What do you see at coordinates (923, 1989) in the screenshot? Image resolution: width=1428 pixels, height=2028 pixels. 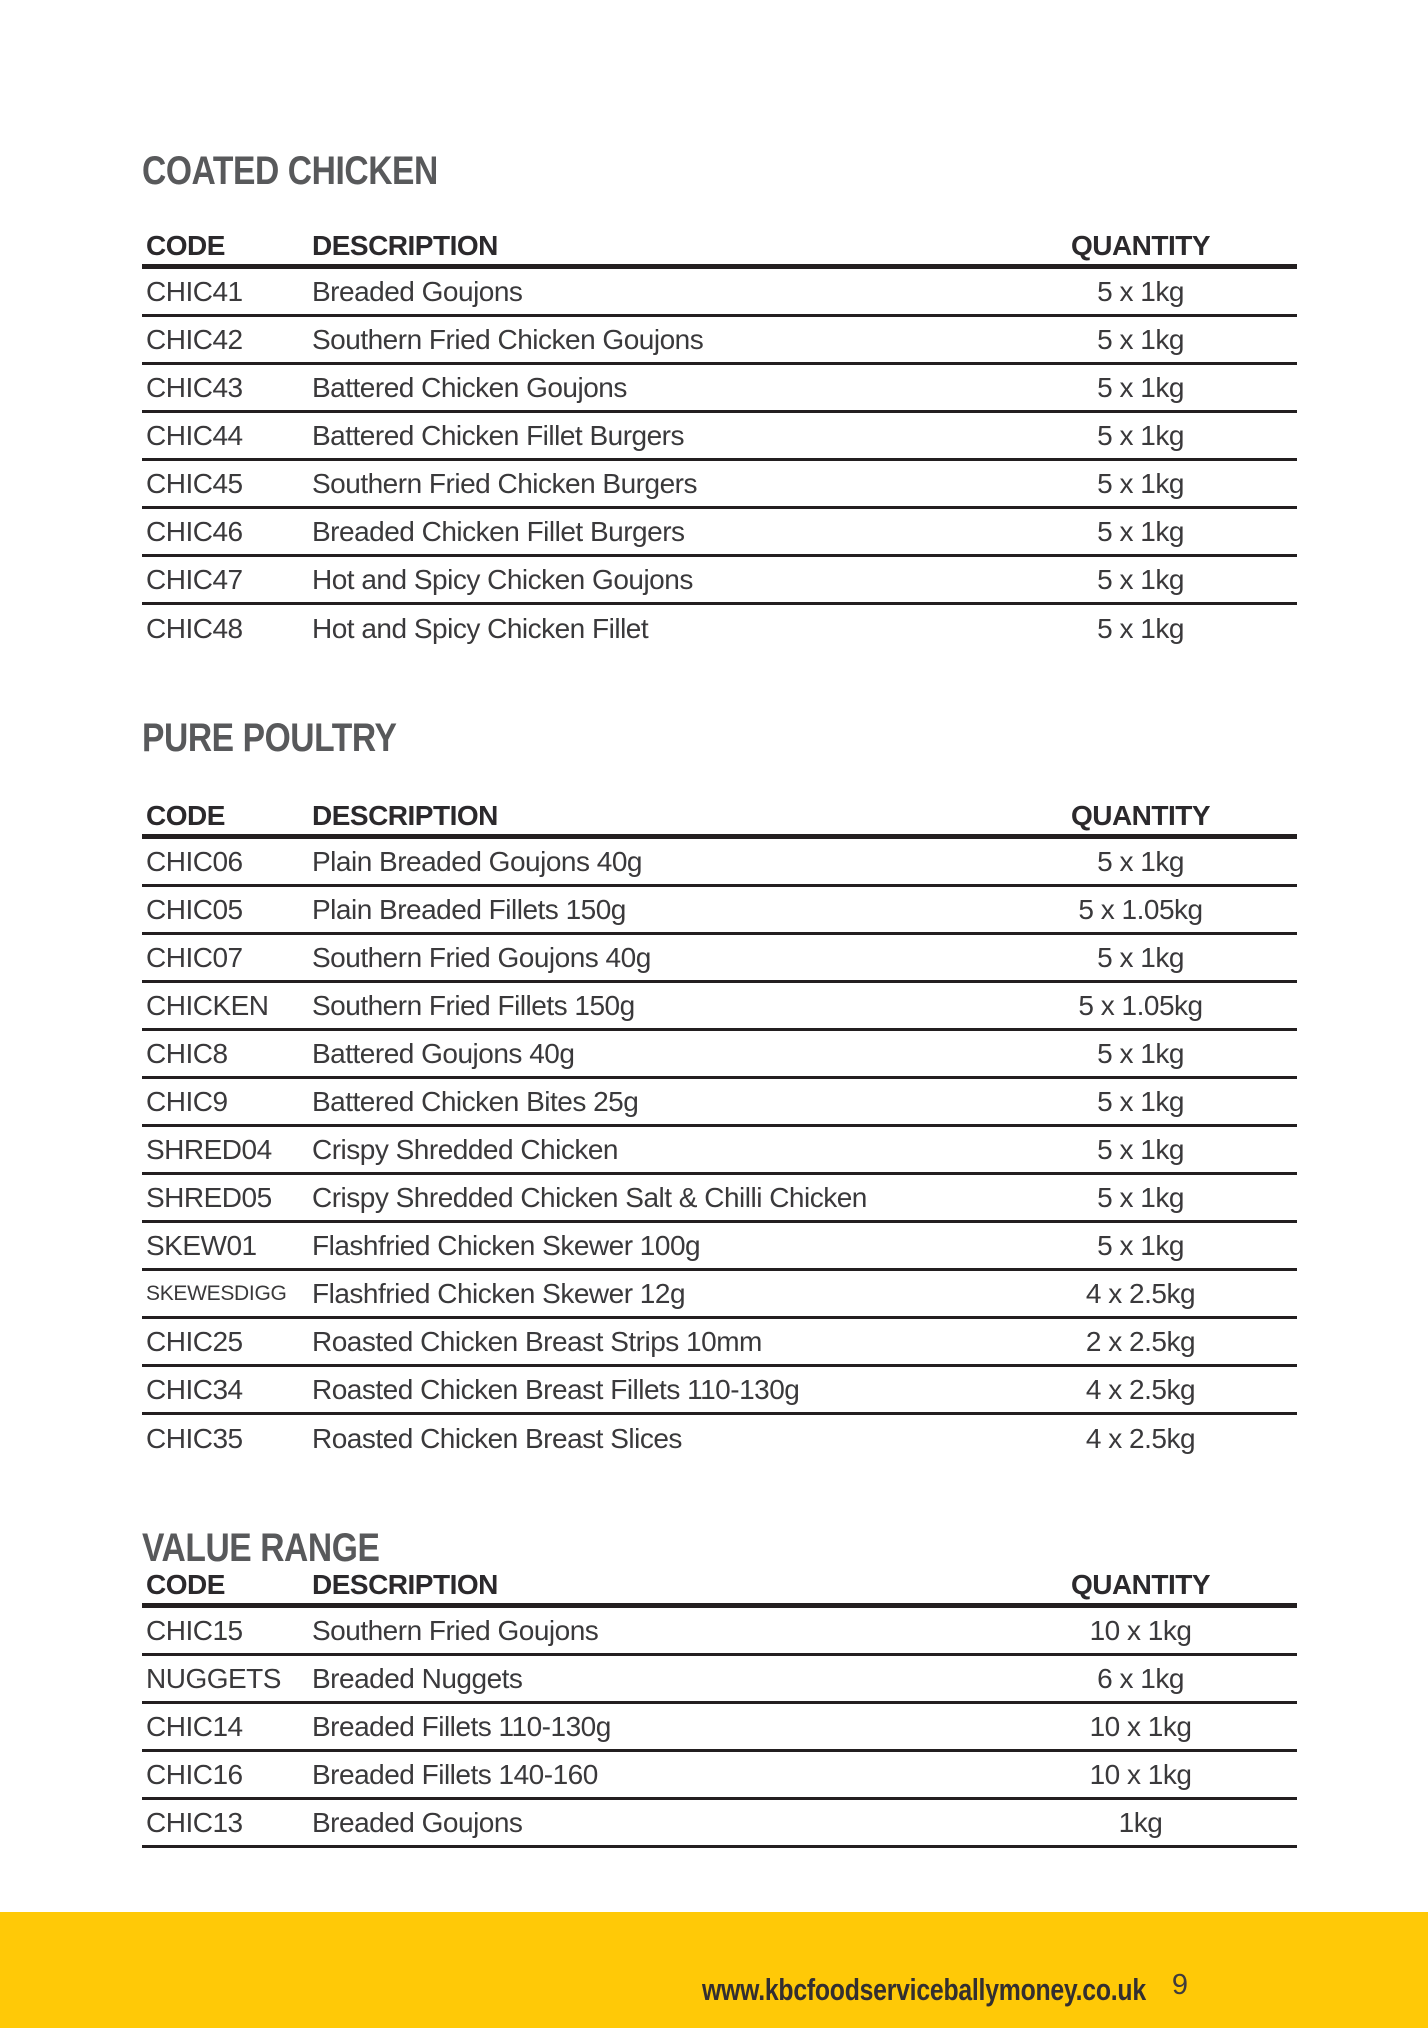 I see `website-url: www.kbcfoodserviceballymoney.co.uk` at bounding box center [923, 1989].